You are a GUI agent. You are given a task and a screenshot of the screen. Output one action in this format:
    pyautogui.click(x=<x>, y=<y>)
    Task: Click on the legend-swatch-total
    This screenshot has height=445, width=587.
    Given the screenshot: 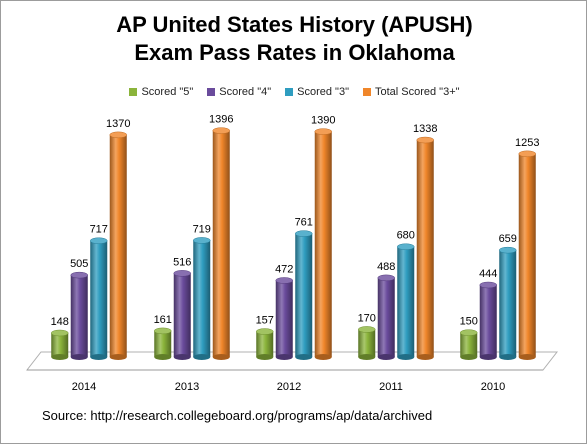 What is the action you would take?
    pyautogui.click(x=366, y=92)
    